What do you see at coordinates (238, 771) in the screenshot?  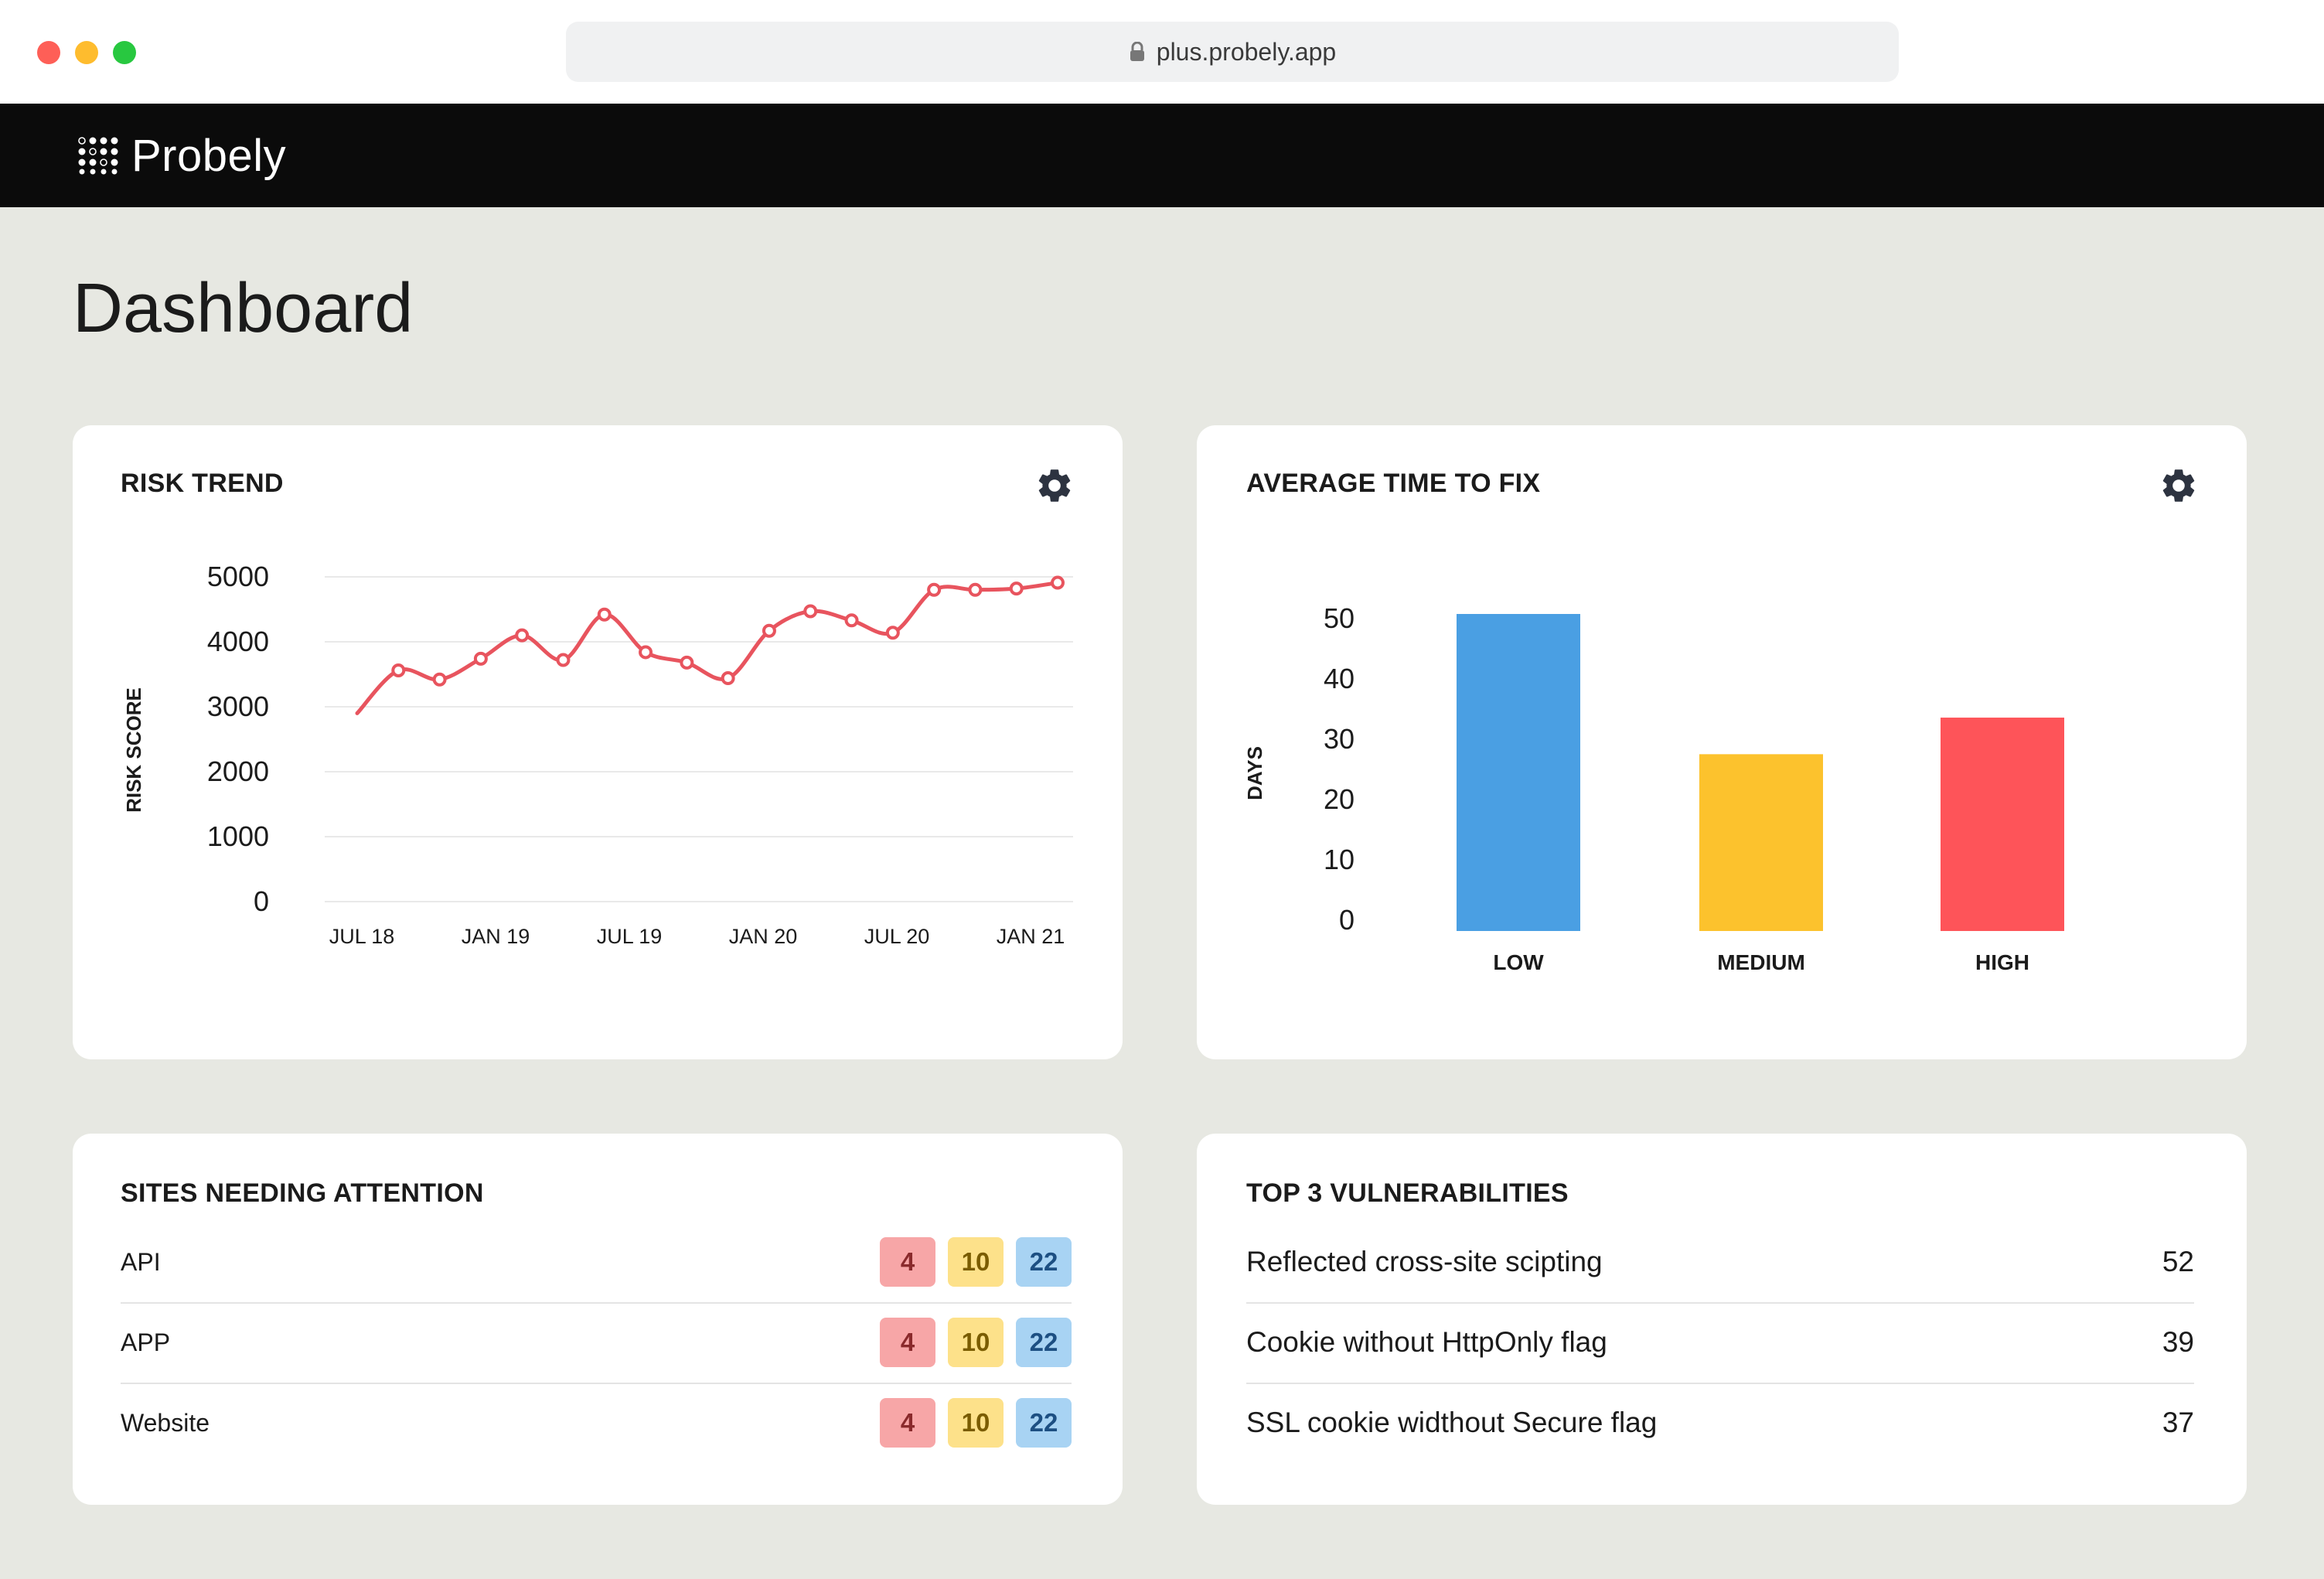 I see `risk-trend-y-tick-label: 2000` at bounding box center [238, 771].